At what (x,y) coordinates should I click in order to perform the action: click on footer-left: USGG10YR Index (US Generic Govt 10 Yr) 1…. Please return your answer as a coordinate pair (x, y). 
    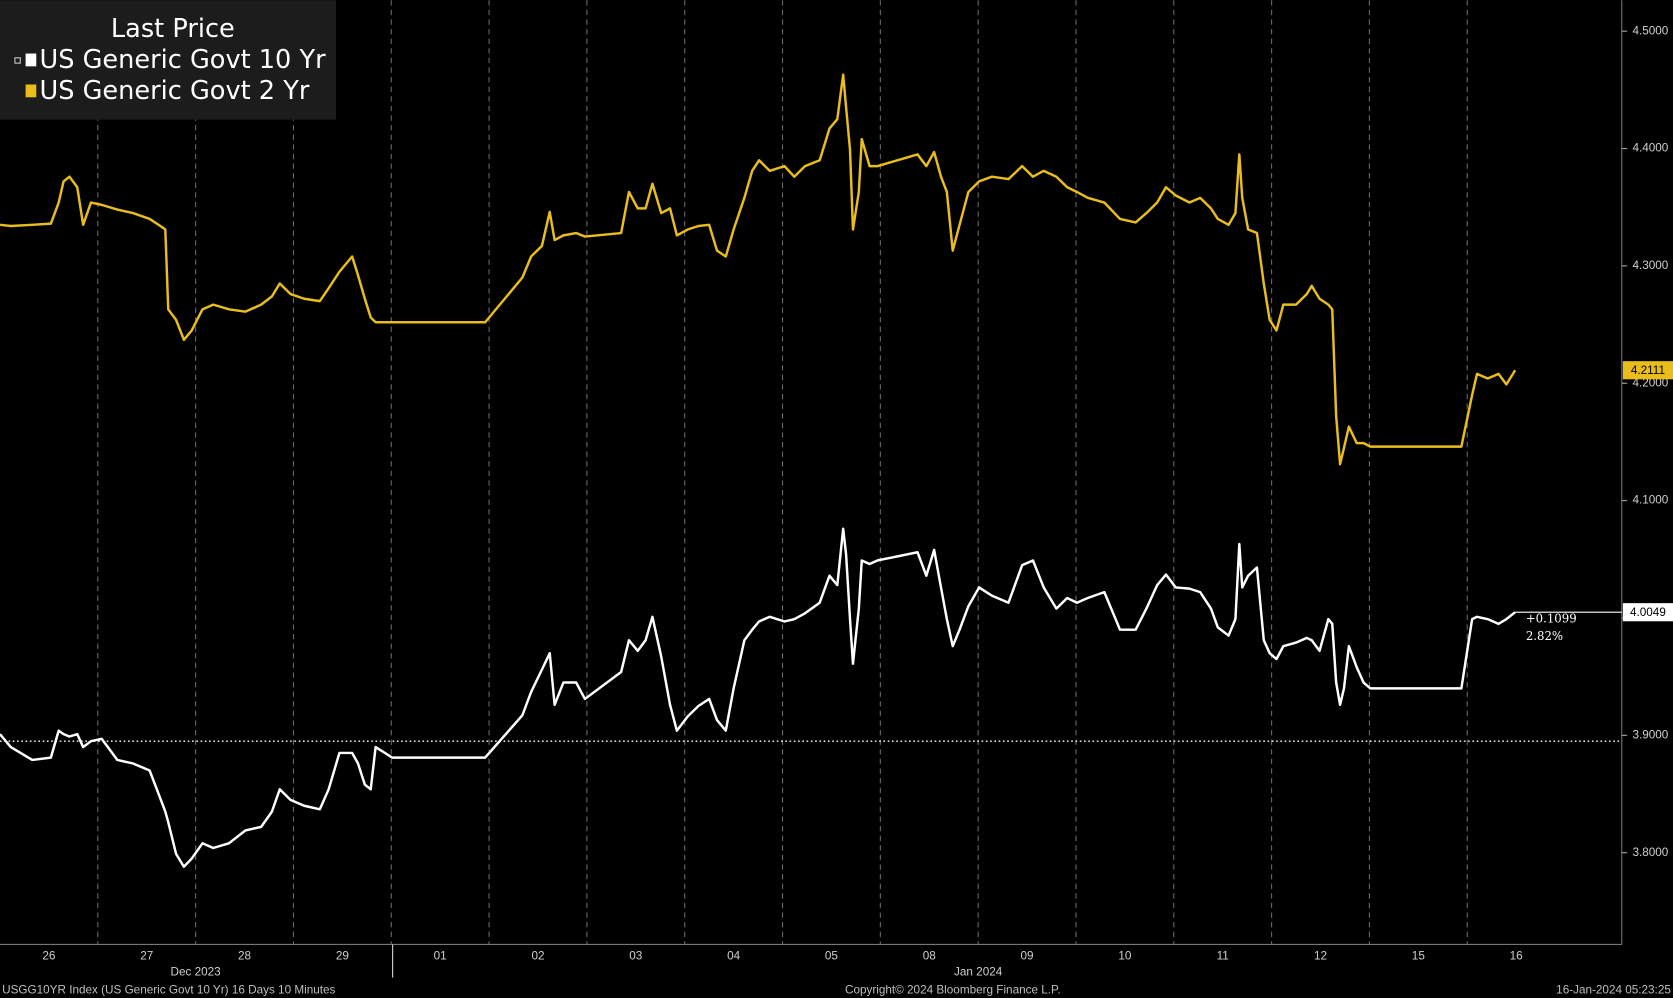
    Looking at the image, I should click on (168, 989).